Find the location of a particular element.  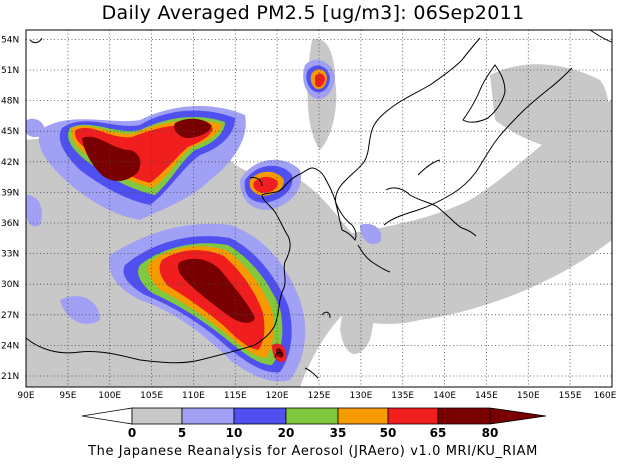

colorbar is located at coordinates (314, 416).